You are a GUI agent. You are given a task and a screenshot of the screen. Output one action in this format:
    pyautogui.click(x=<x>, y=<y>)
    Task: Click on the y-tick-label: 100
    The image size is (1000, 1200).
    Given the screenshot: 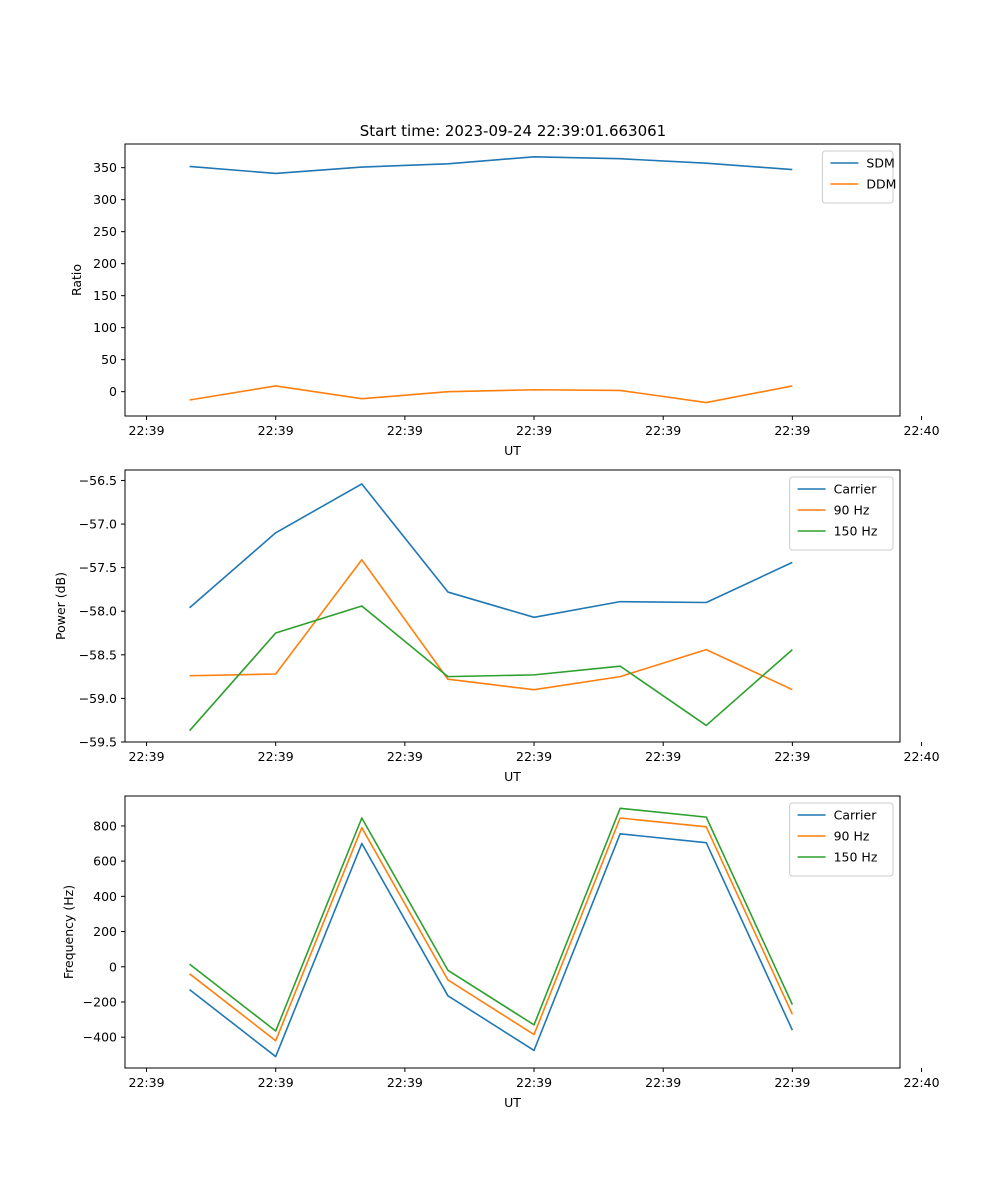 What is the action you would take?
    pyautogui.click(x=105, y=327)
    